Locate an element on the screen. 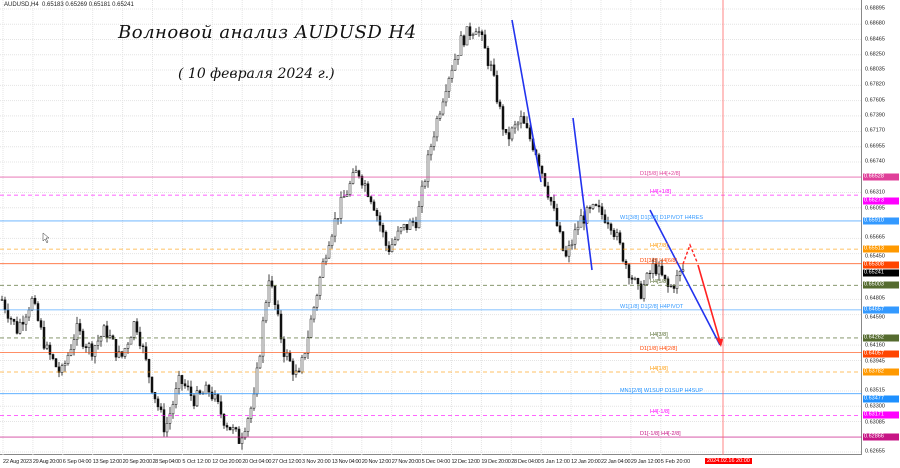  x-tick-label: 28 Sep 04:00 is located at coordinates (166, 462).